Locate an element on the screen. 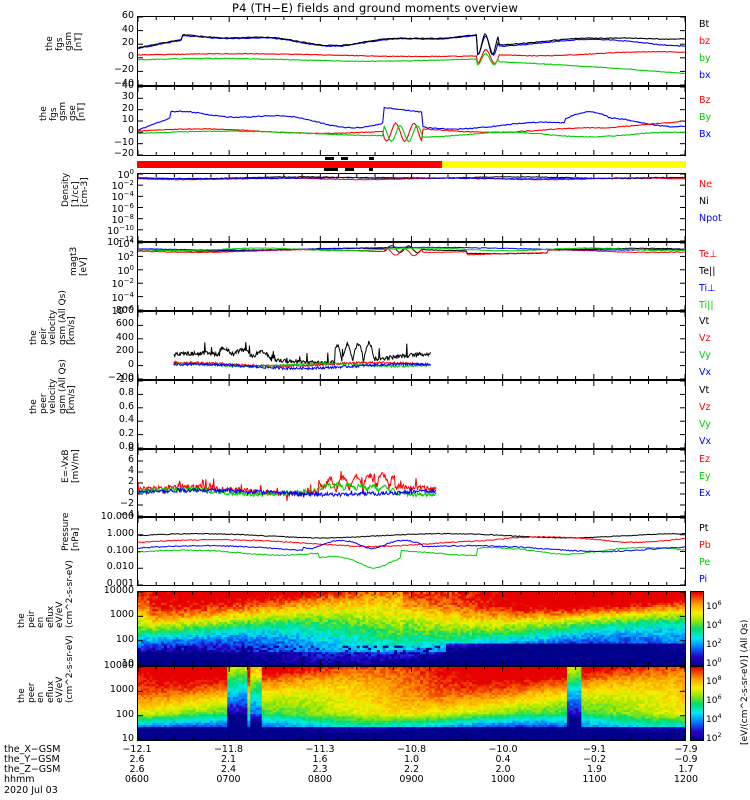 This screenshot has width=750, height=800. time-row-label: hhmm is located at coordinates (19, 779).